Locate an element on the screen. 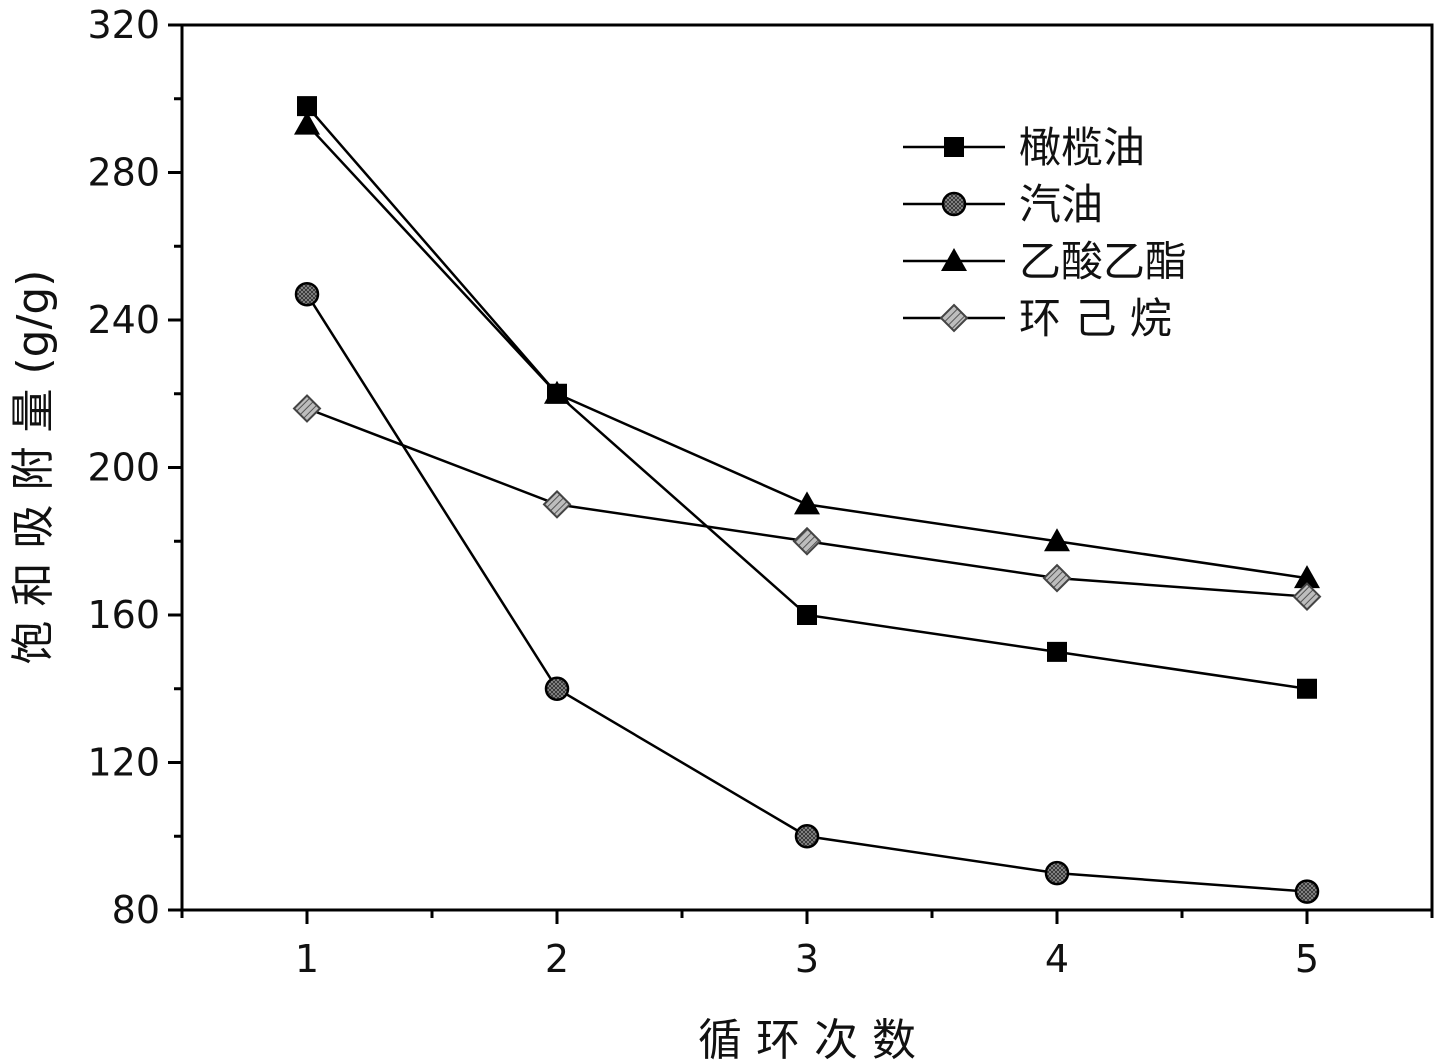  legend-label-1: 橄榄油 is located at coordinates (1082, 147).